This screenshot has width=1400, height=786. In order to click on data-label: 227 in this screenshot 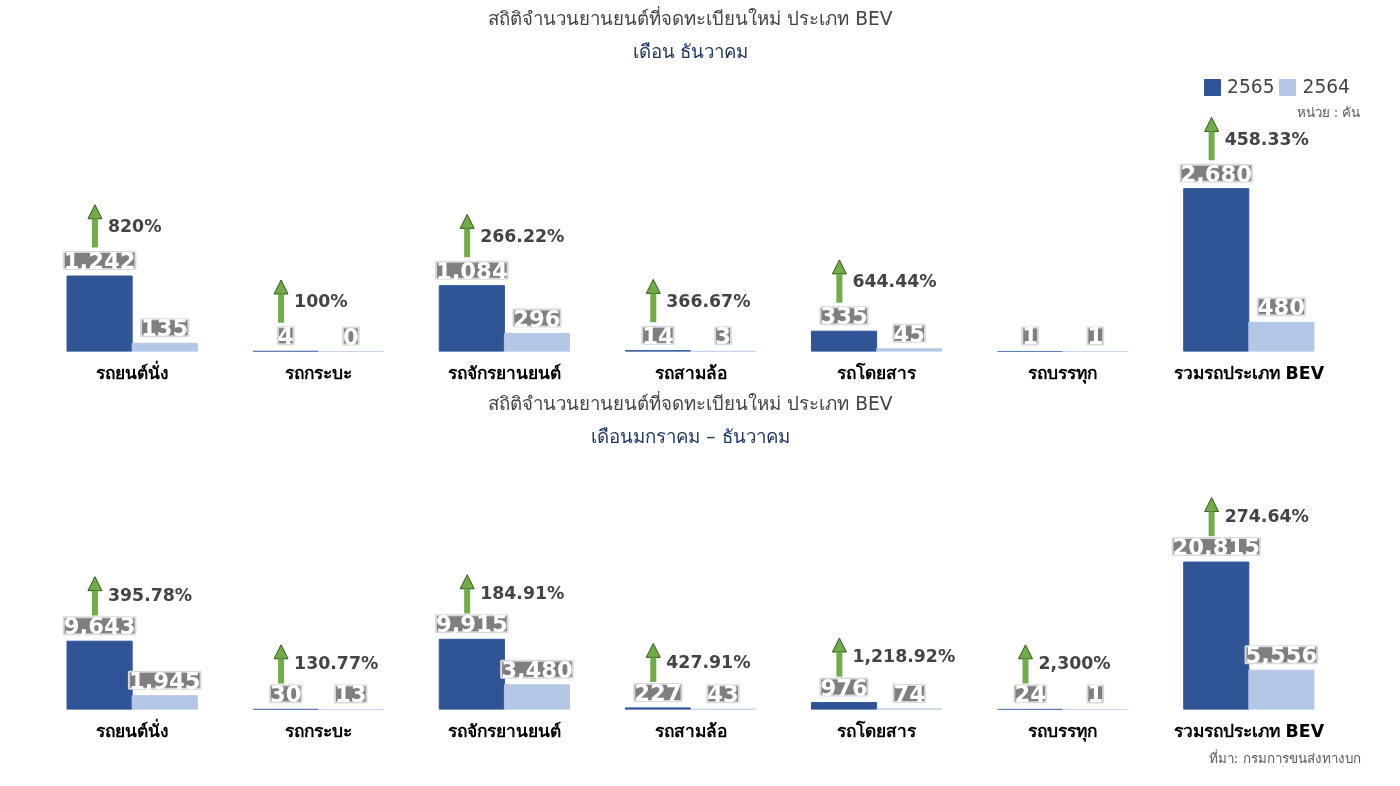, I will do `click(658, 692)`.